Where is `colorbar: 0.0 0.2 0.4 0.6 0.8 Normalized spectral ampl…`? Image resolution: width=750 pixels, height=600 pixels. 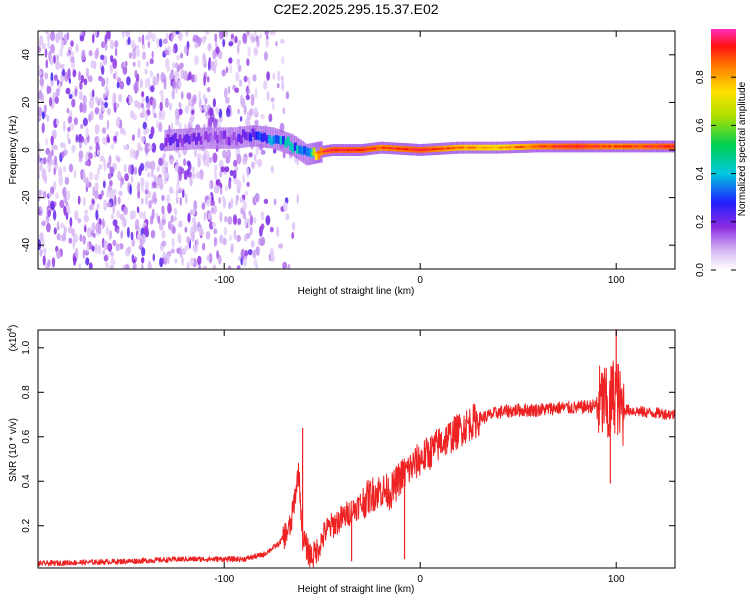 colorbar: 0.0 0.2 0.4 0.6 0.8 Normalized spectral ampl… is located at coordinates (721, 153).